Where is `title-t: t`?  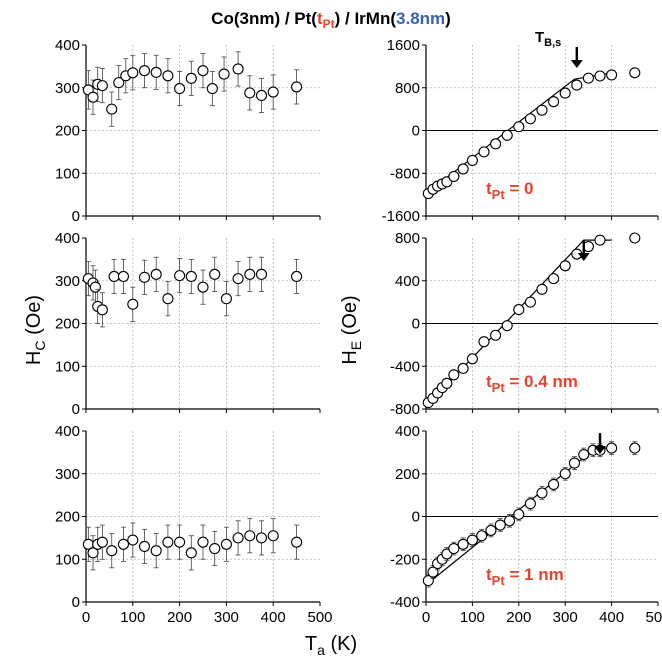
title-t: t is located at coordinates (320, 18).